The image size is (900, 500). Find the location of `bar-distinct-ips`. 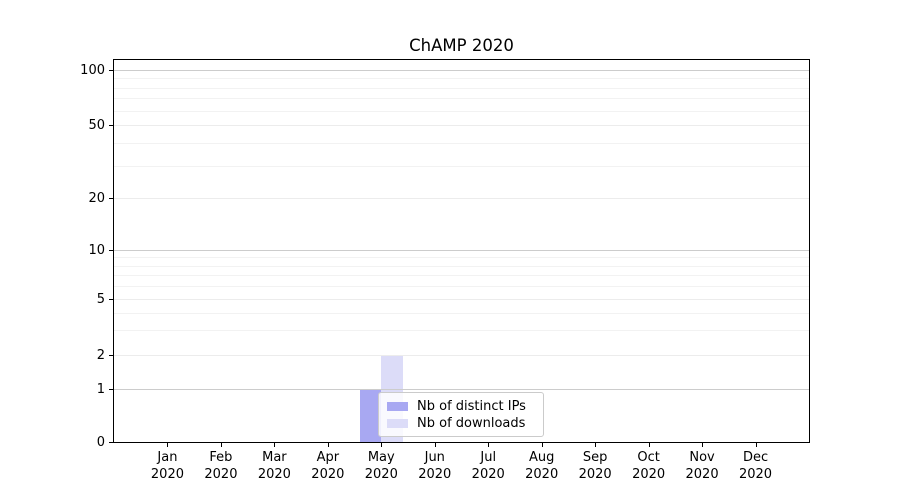

bar-distinct-ips is located at coordinates (370, 415).